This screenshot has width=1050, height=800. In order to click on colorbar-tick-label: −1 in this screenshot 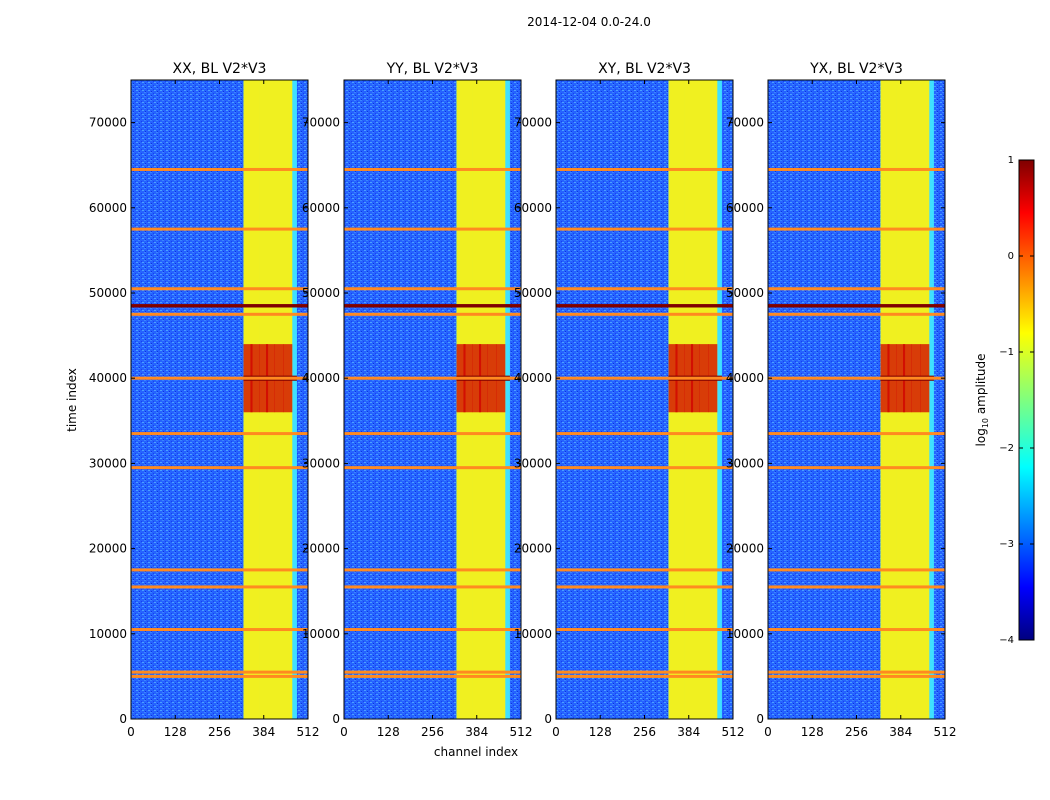, I will do `click(1006, 352)`.